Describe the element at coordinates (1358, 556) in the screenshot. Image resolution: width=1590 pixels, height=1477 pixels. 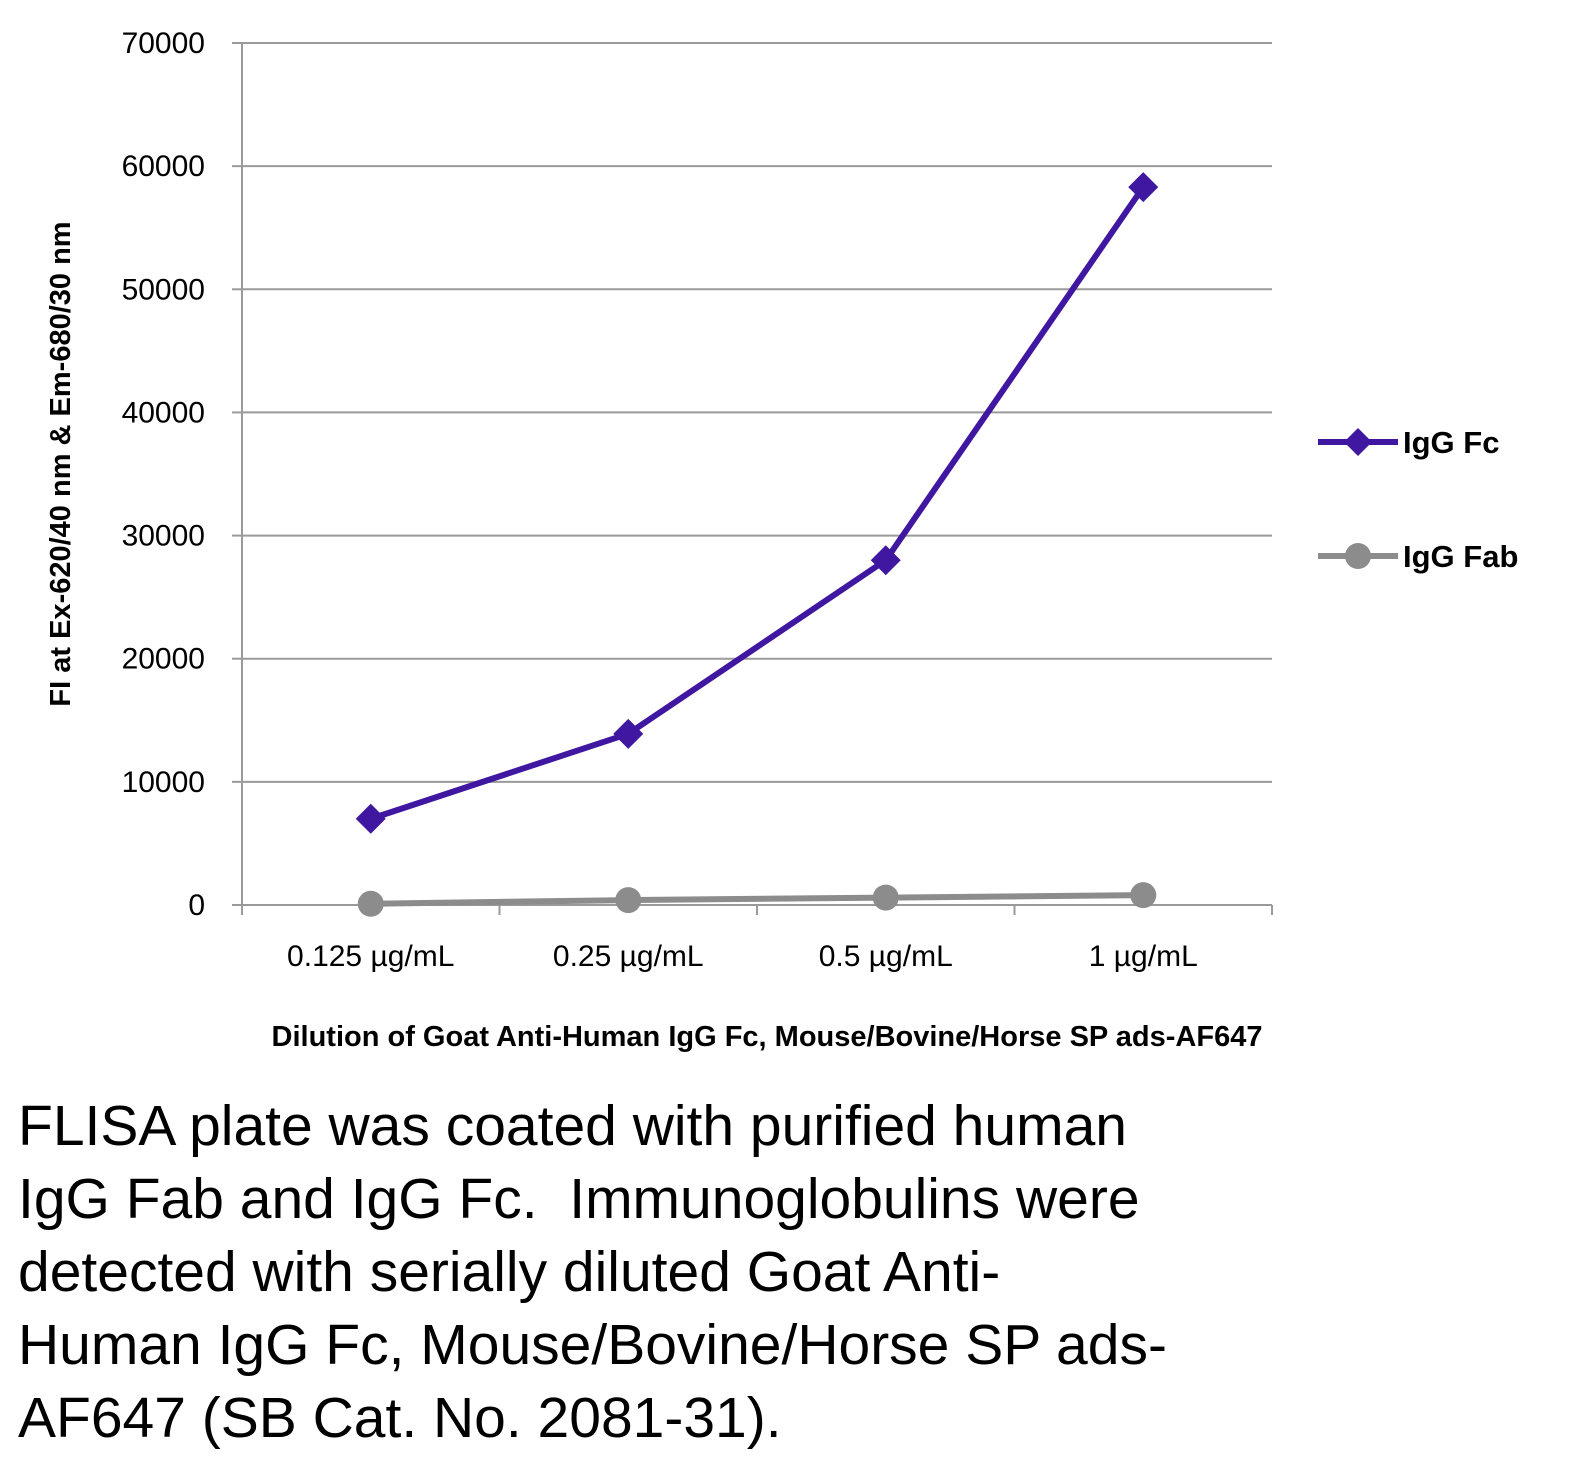
I see `legend-marker-igg-fab` at that location.